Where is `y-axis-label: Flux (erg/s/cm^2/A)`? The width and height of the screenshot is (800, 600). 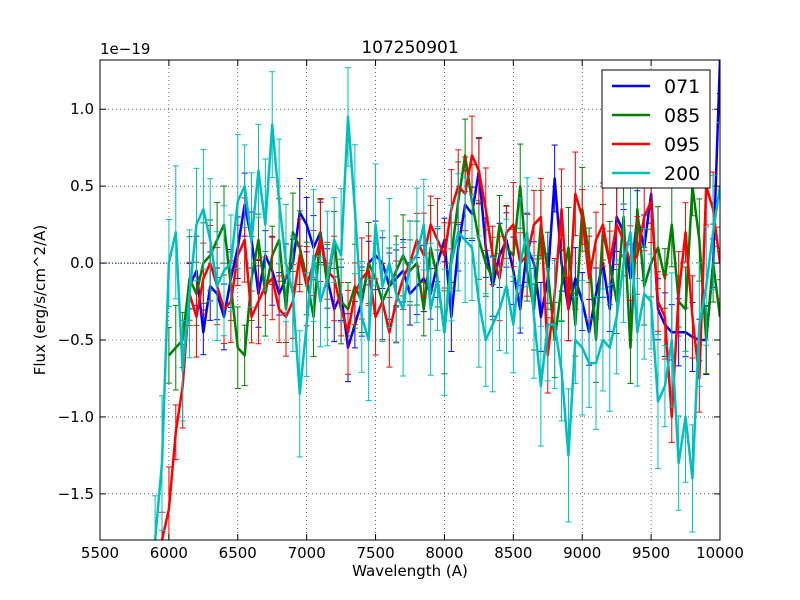 y-axis-label: Flux (erg/s/cm^2/A) is located at coordinates (40, 300).